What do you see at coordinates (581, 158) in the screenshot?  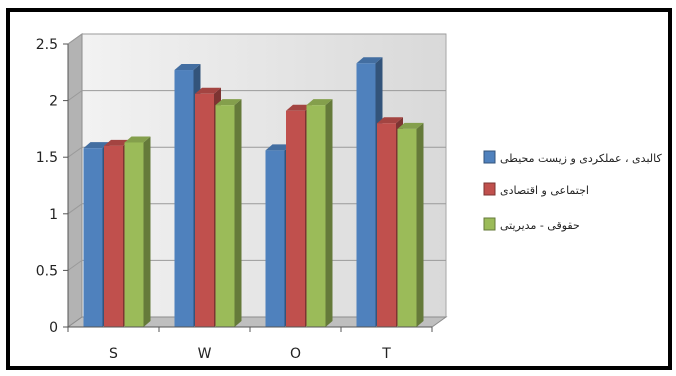 I see `legend-label: کالبدی ، عملکردی و زیست محیطی` at bounding box center [581, 158].